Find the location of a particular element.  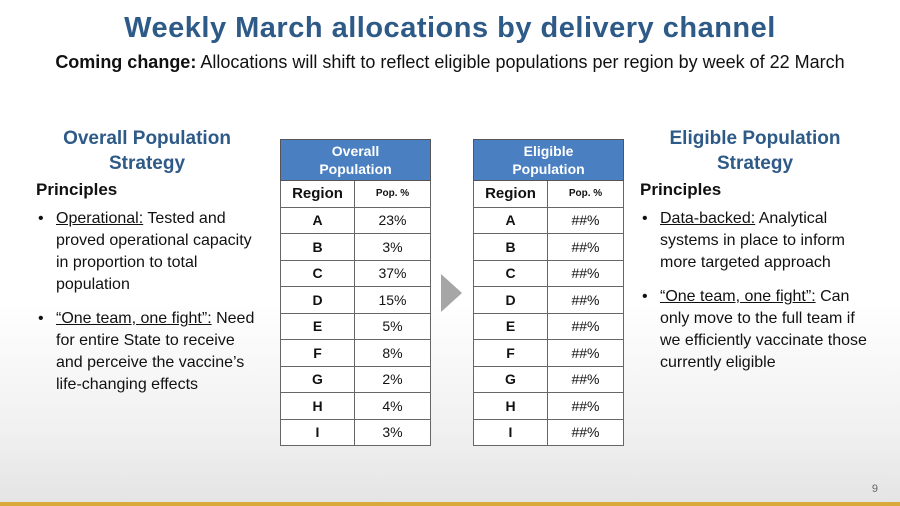

table-row: B ##% is located at coordinates (549, 247).